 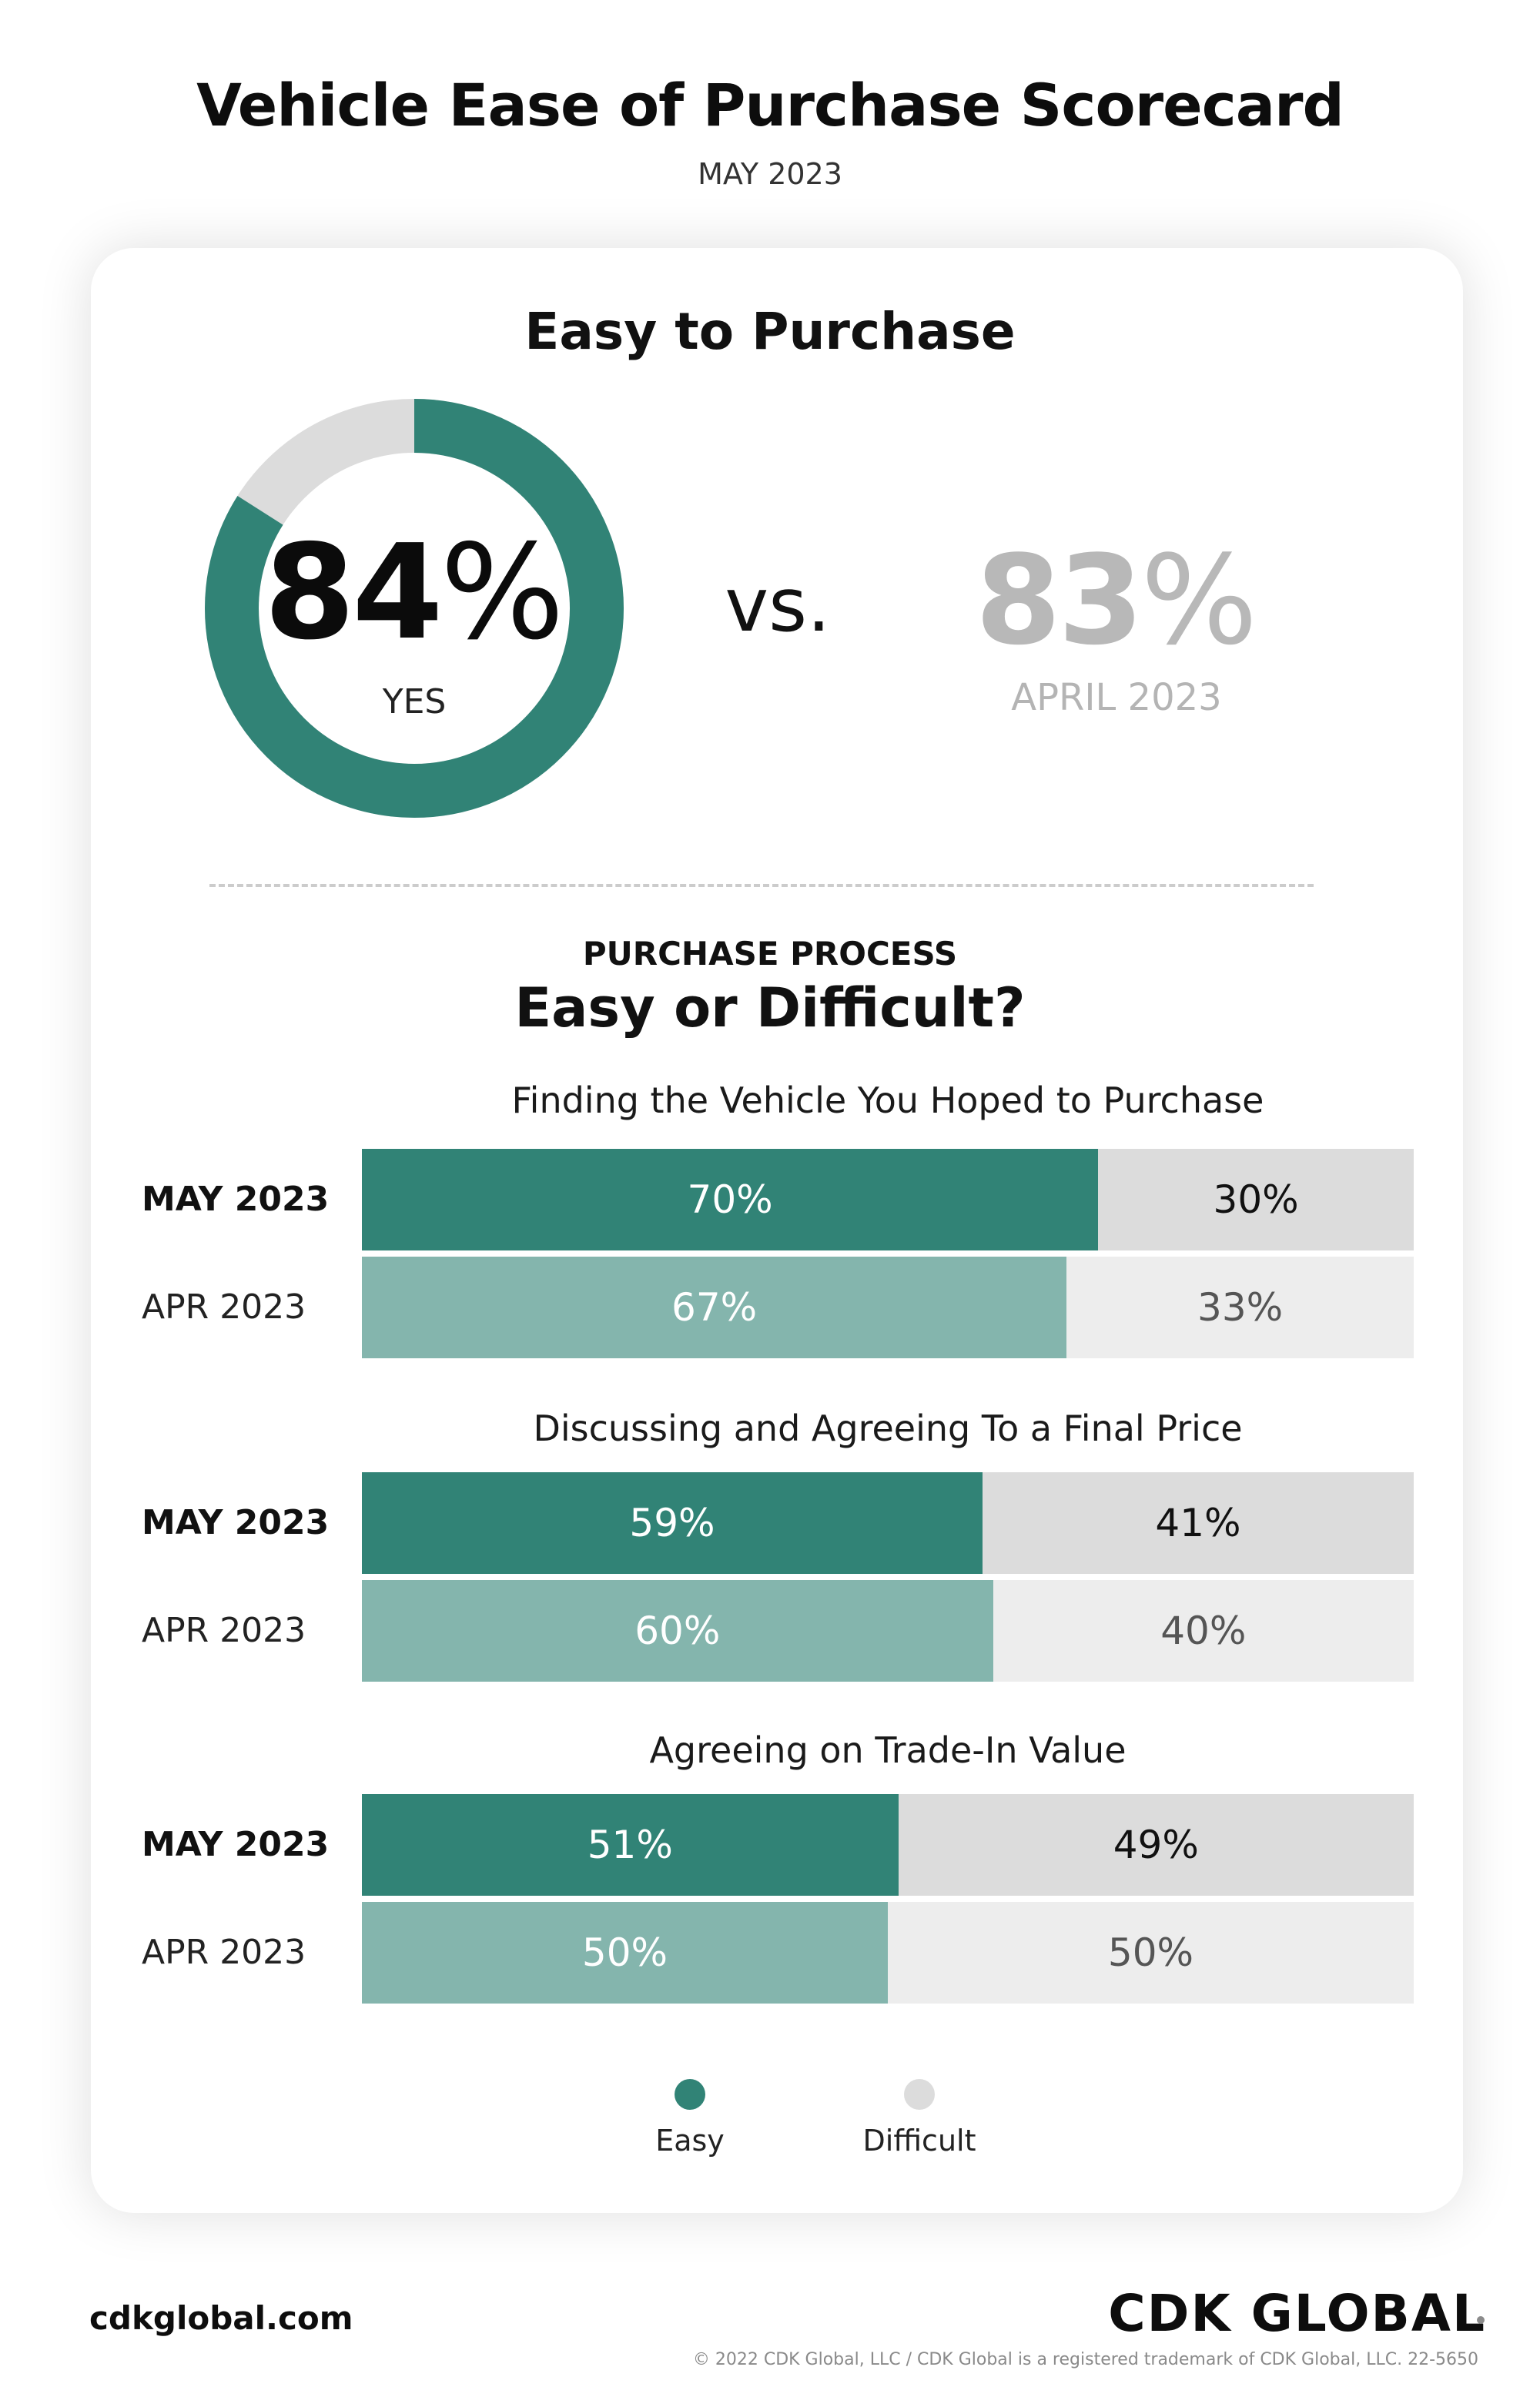 I want to click on stacked-bar: 50% 50%, so click(x=888, y=1953).